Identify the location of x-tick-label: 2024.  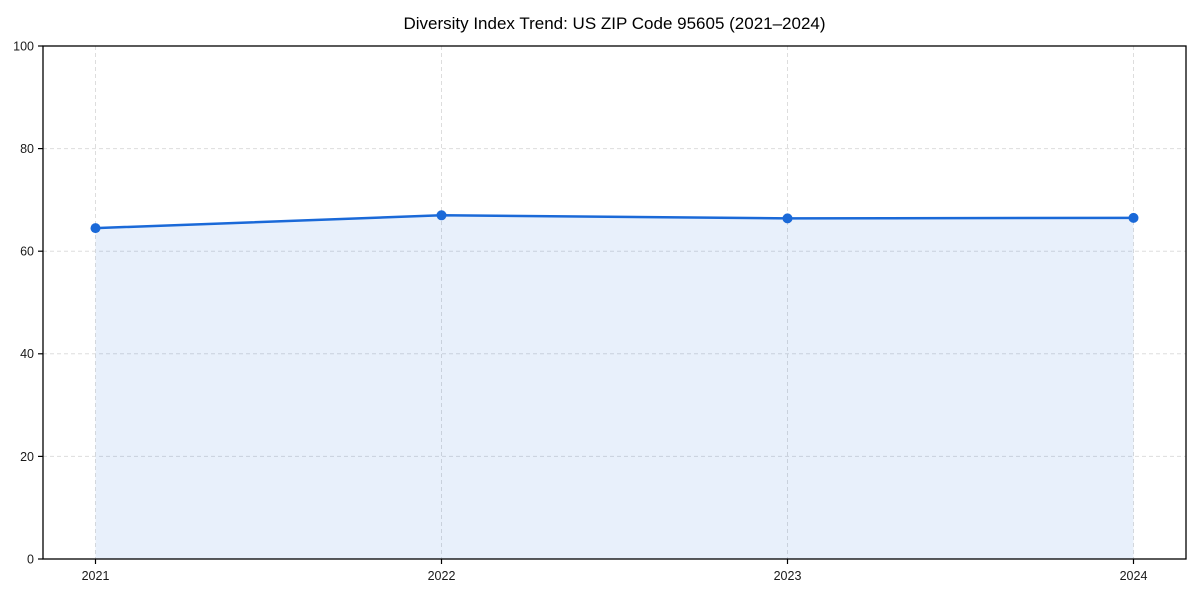
(1134, 576).